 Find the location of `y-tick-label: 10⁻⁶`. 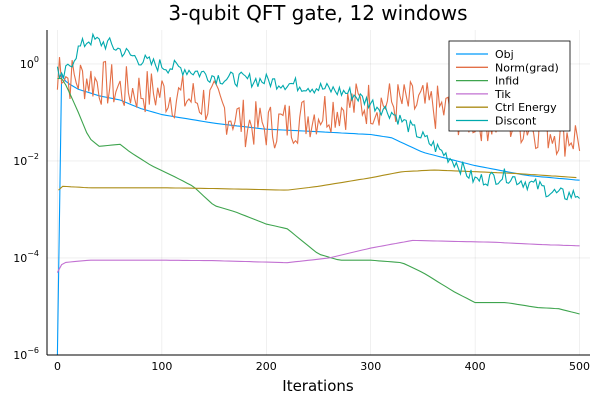

y-tick-label: 10⁻⁶ is located at coordinates (26, 354).